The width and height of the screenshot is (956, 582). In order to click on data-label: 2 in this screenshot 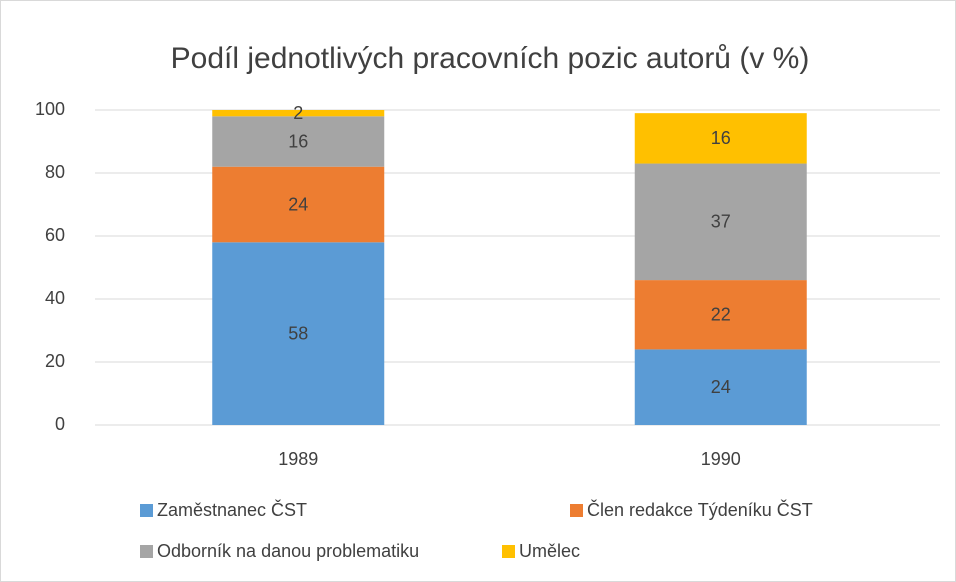, I will do `click(298, 113)`.